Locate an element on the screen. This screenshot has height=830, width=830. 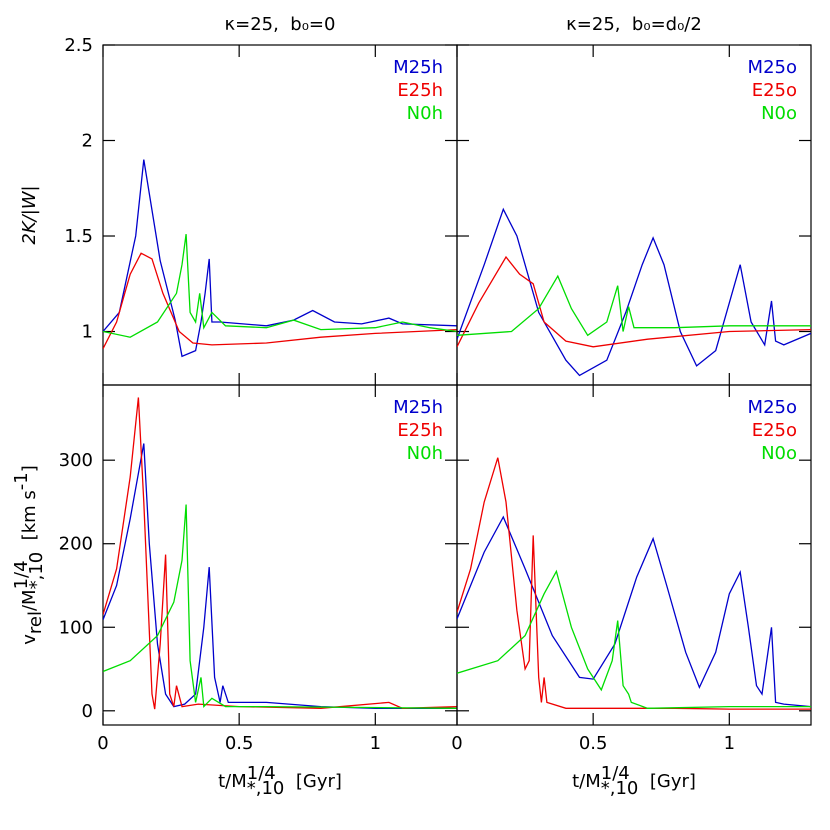
y-axis-label: 2K/|W| is located at coordinates (29, 214).